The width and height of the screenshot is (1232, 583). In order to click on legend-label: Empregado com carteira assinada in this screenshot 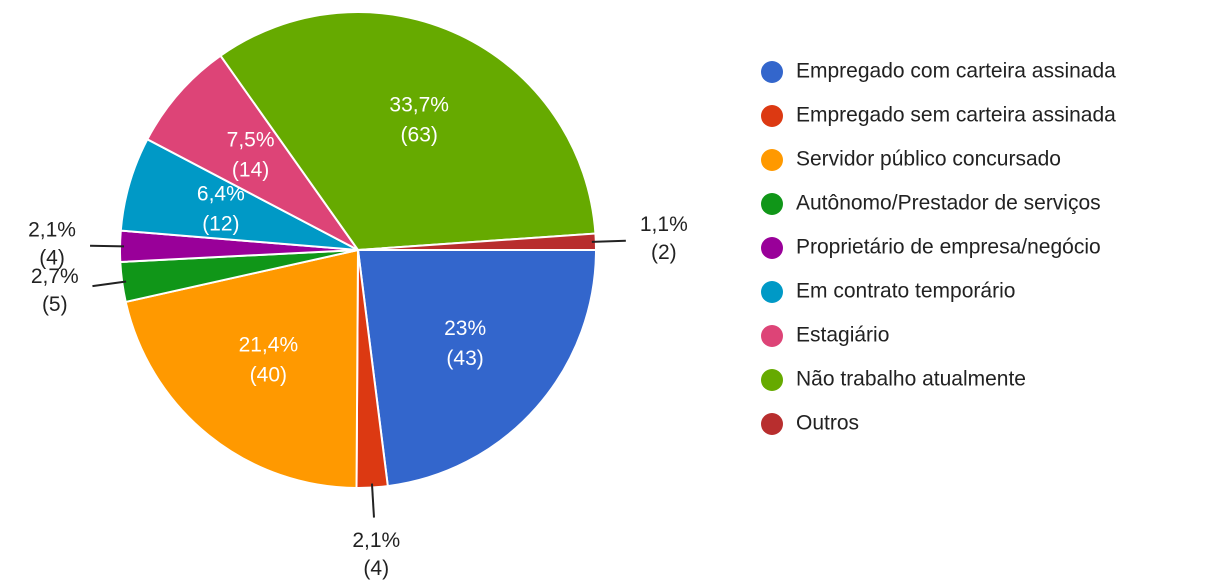, I will do `click(956, 71)`.